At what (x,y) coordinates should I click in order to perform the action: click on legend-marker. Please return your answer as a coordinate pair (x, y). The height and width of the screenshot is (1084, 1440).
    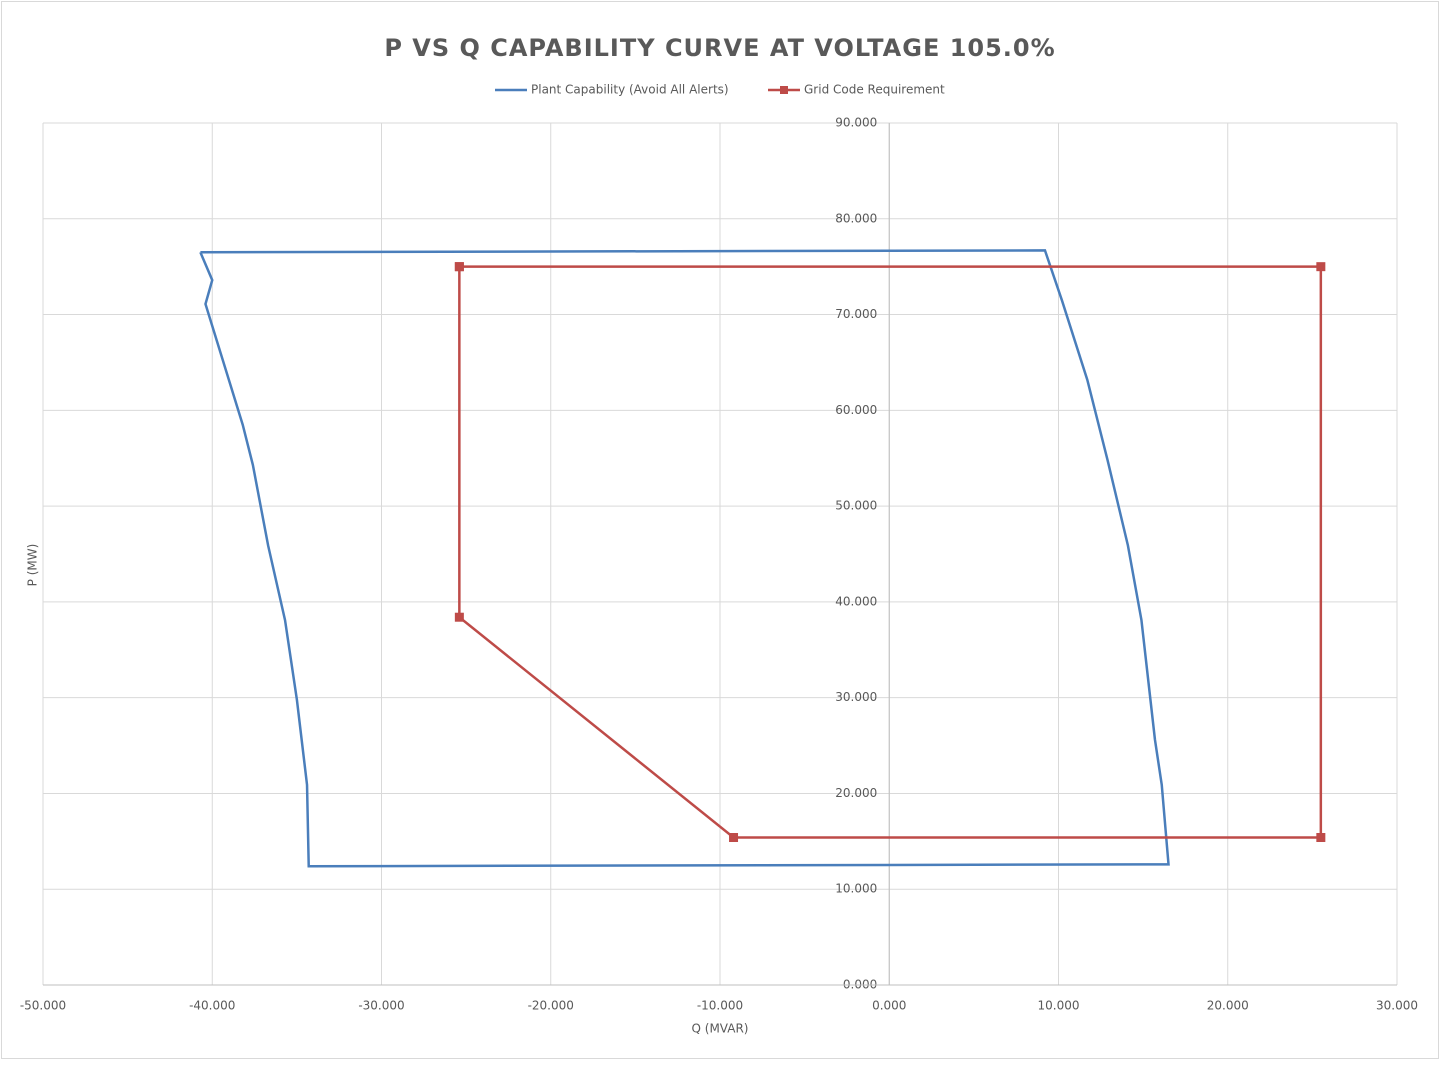
    Looking at the image, I should click on (784, 90).